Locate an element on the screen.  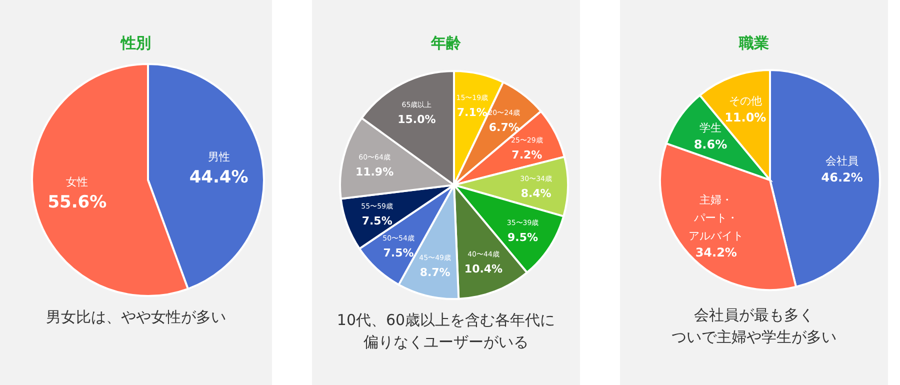
data-label: 6.7% is located at coordinates (504, 127).